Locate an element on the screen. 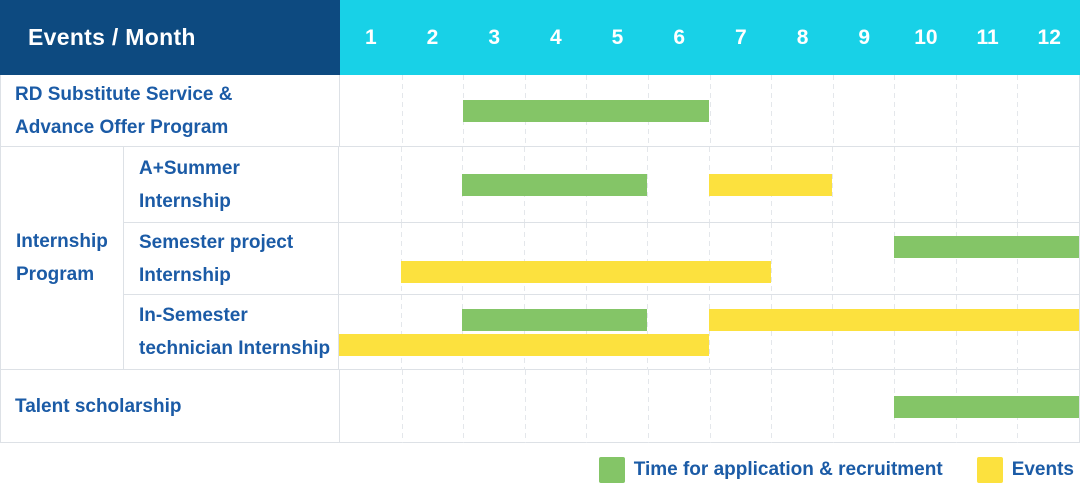 The width and height of the screenshot is (1080, 494). legend-item-event: Events is located at coordinates (1025, 469).